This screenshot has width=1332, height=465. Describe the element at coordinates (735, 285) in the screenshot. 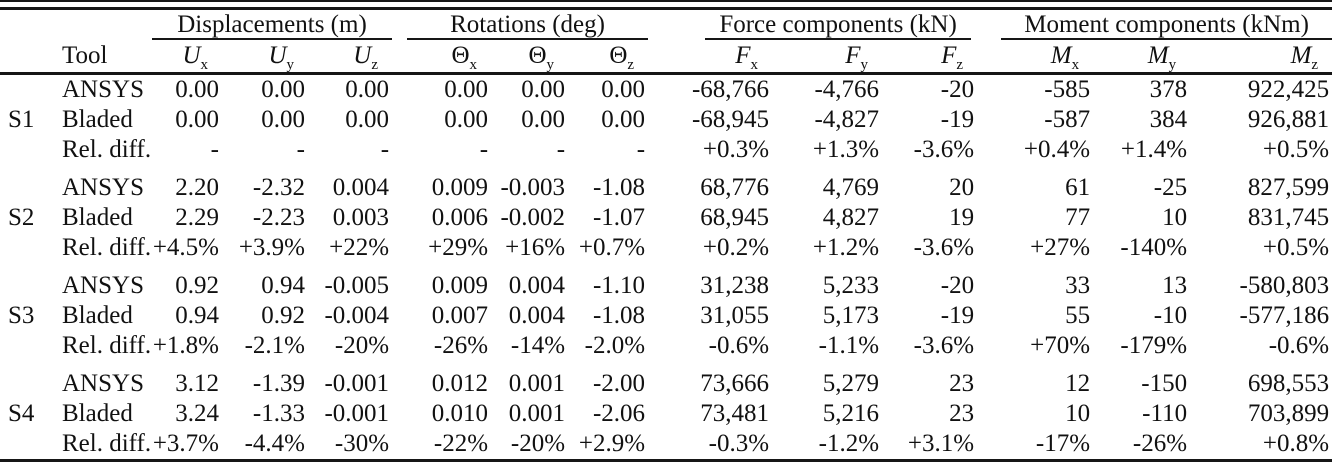

I see `value-cell: 31,238` at that location.